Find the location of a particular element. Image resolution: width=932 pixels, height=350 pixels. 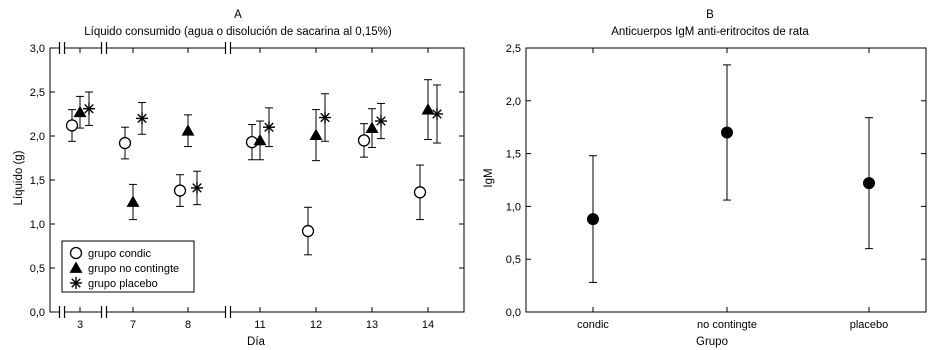

legend-box is located at coordinates (128, 266).